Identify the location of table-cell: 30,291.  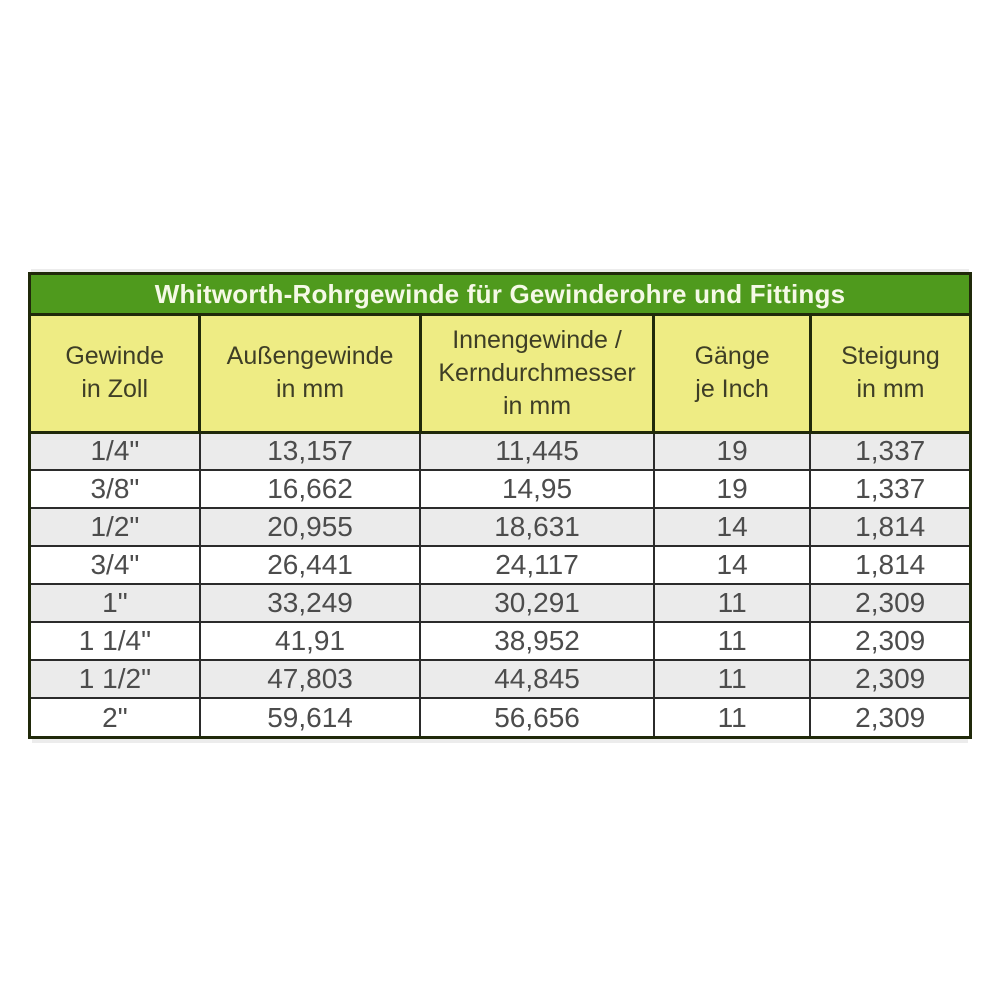
(537, 603).